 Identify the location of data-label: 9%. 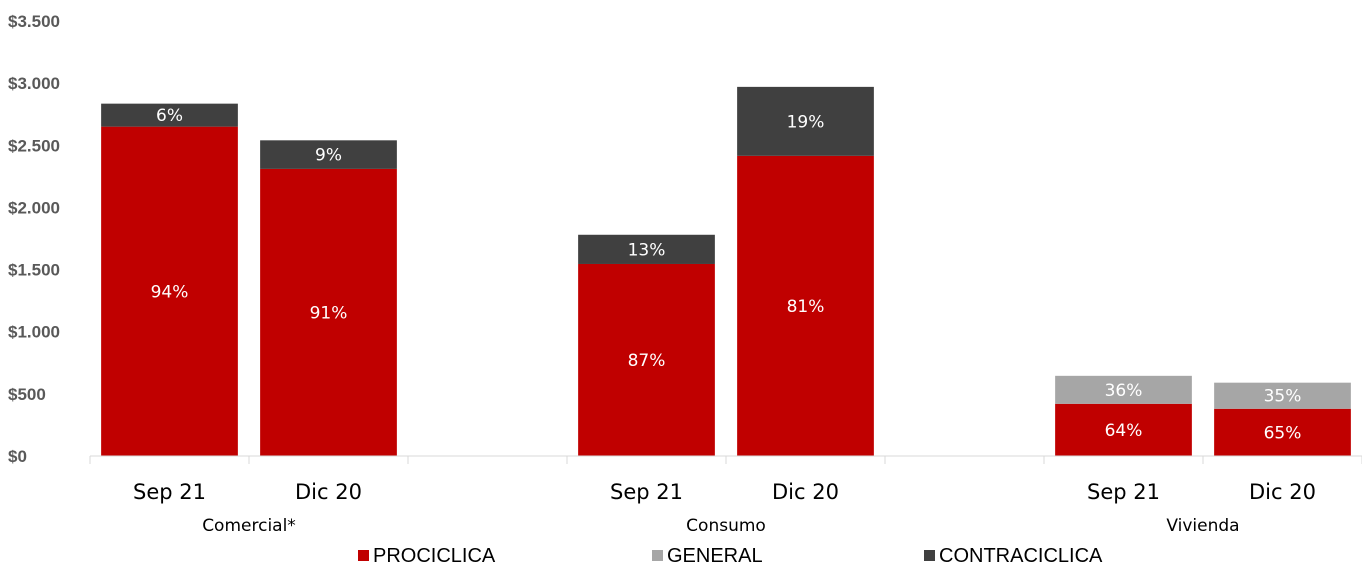
(328, 156).